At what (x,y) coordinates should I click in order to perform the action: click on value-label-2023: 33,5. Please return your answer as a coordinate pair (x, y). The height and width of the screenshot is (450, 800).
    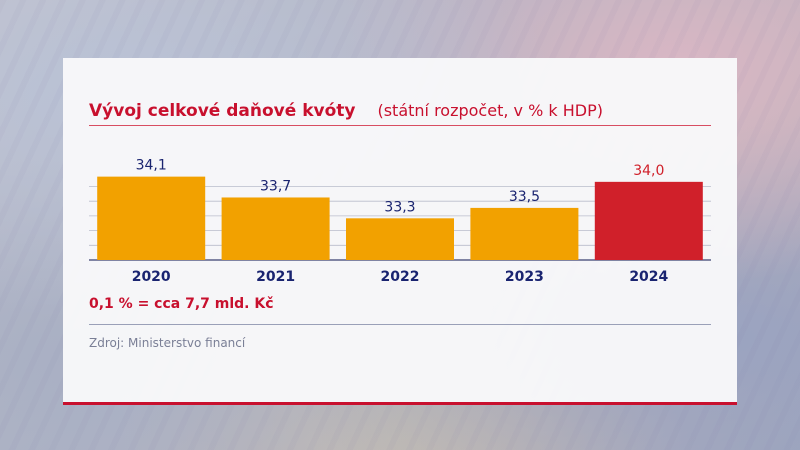
    Looking at the image, I should click on (524, 197).